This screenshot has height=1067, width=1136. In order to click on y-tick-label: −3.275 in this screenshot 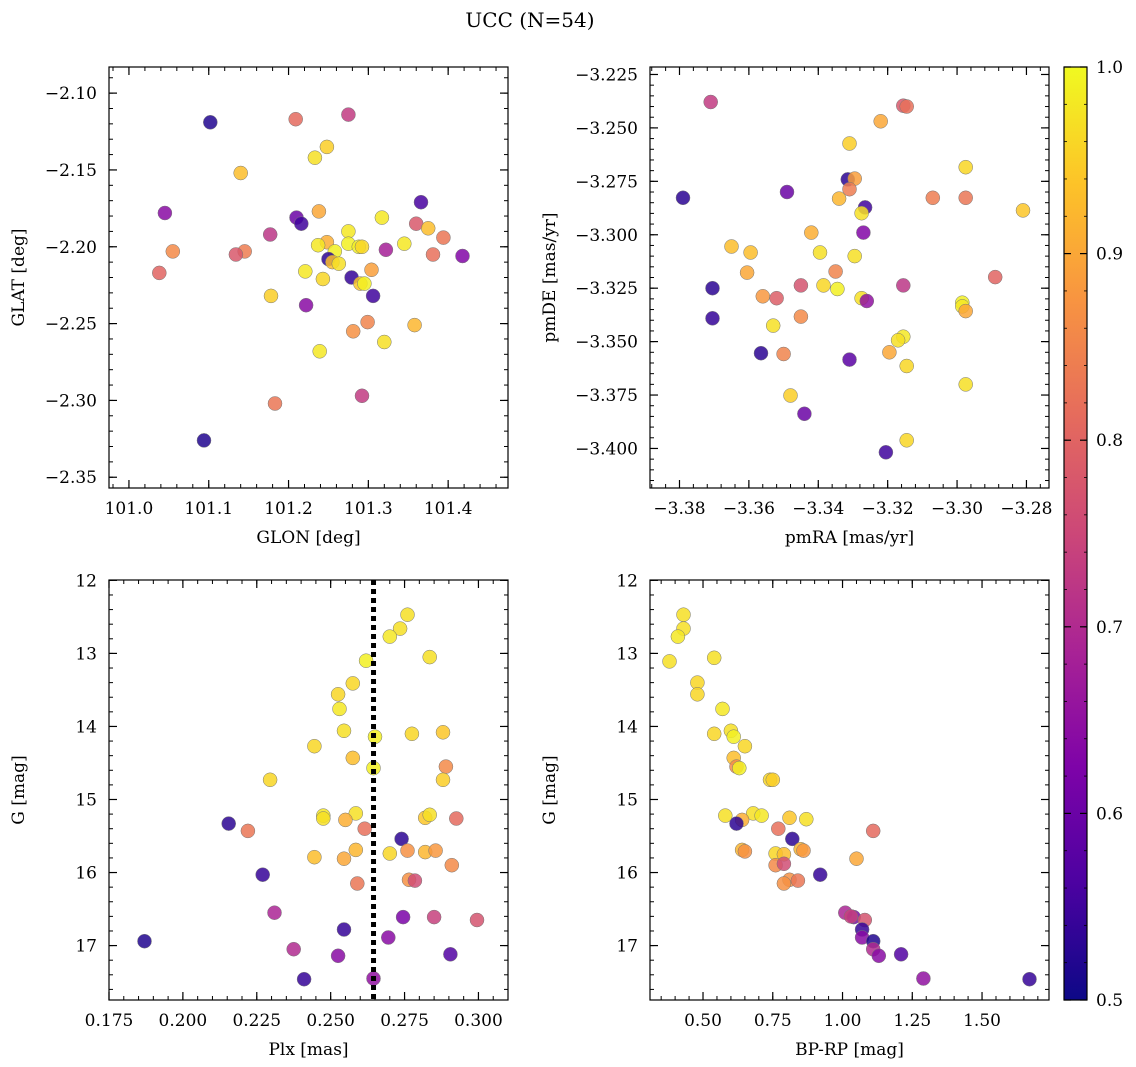, I will do `click(606, 182)`.